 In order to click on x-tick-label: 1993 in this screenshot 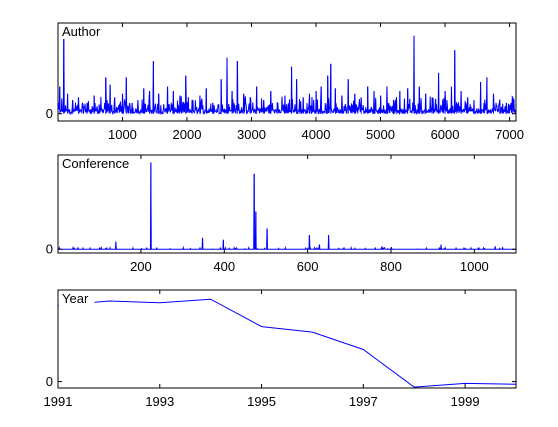, I will do `click(159, 401)`.